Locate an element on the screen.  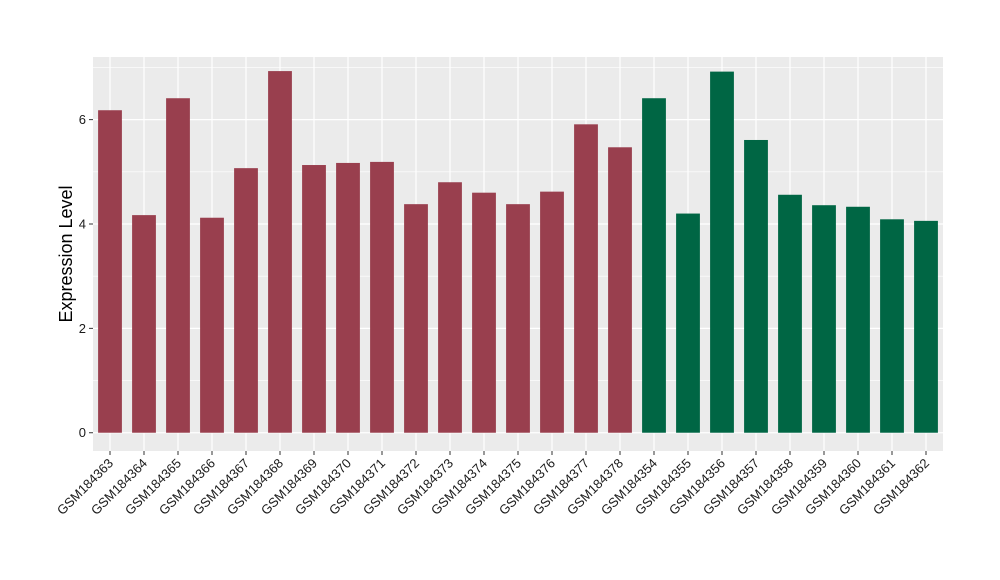
y-tick-label: 6 is located at coordinates (82, 119).